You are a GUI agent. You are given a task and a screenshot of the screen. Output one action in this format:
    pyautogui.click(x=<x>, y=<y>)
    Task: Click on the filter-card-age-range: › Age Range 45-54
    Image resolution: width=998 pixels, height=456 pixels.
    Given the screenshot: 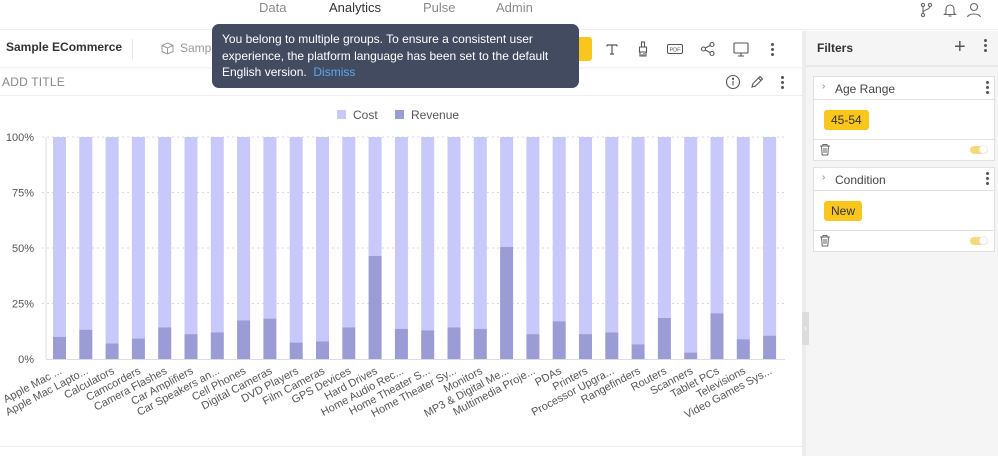 What is the action you would take?
    pyautogui.click(x=904, y=118)
    